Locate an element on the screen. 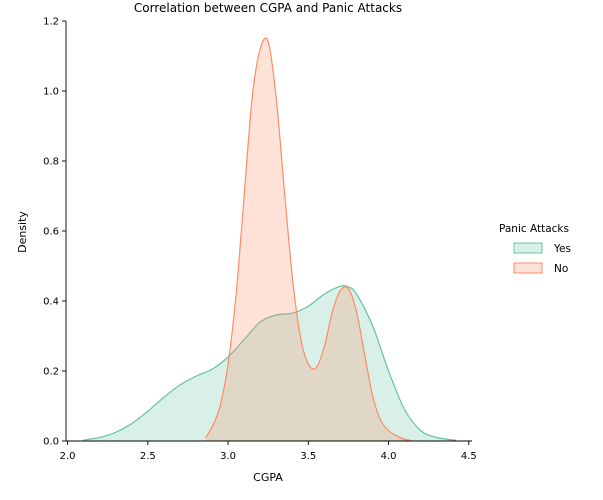  y-tick-label: 1.0 is located at coordinates (51, 92).